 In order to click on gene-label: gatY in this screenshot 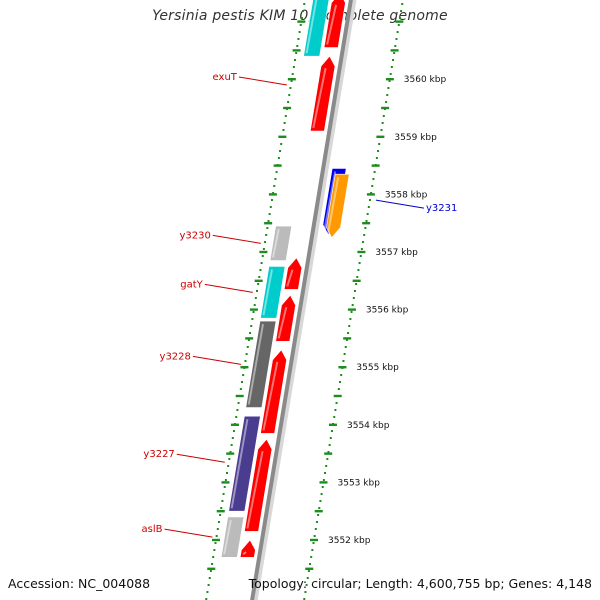, I will do `click(191, 284)`.